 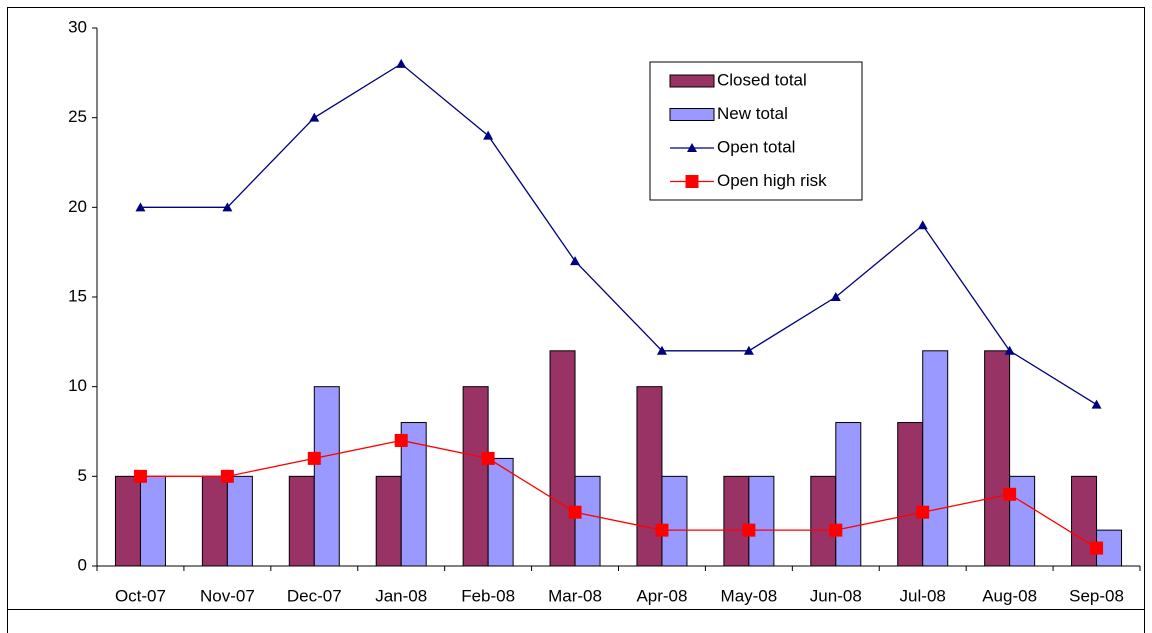 What do you see at coordinates (661, 595) in the screenshot?
I see `x-tick-label: Apr-08` at bounding box center [661, 595].